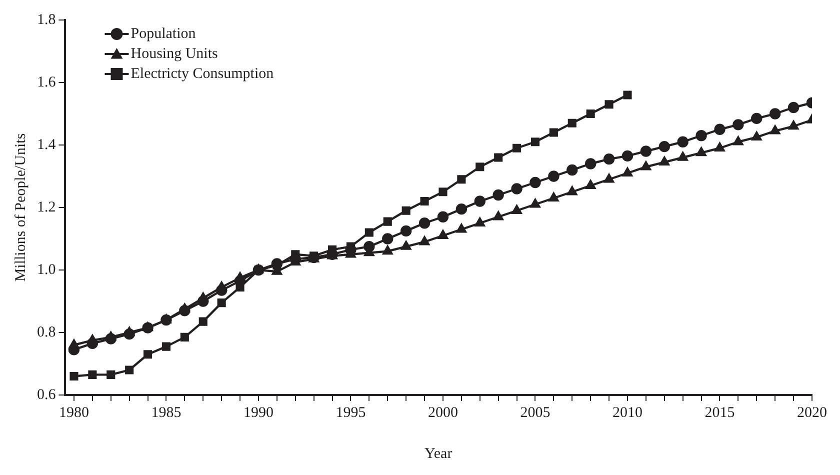  What do you see at coordinates (46, 144) in the screenshot?
I see `y-tick-label: 1.4` at bounding box center [46, 144].